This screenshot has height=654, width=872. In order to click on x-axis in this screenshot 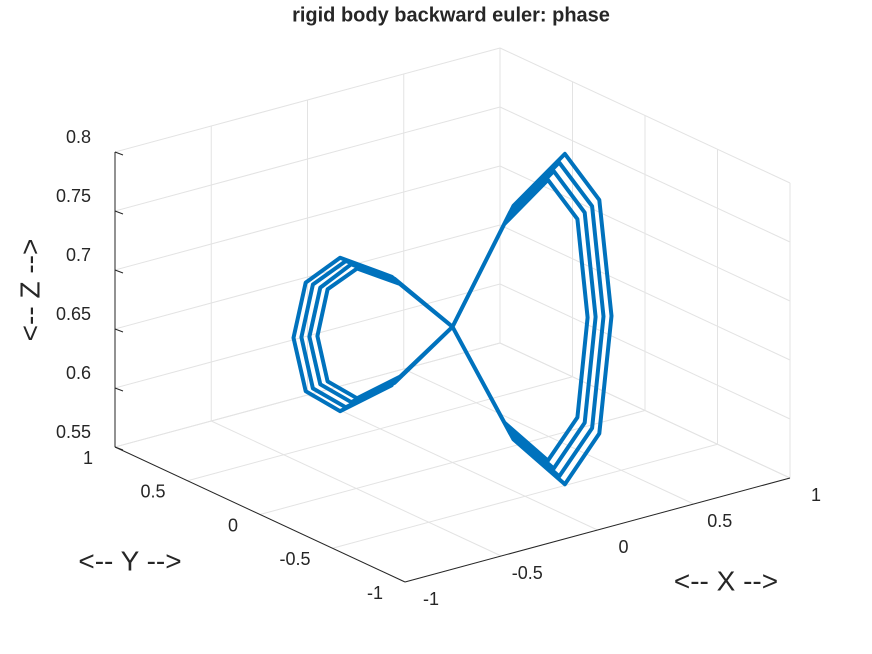, I will do `click(597, 530)`.